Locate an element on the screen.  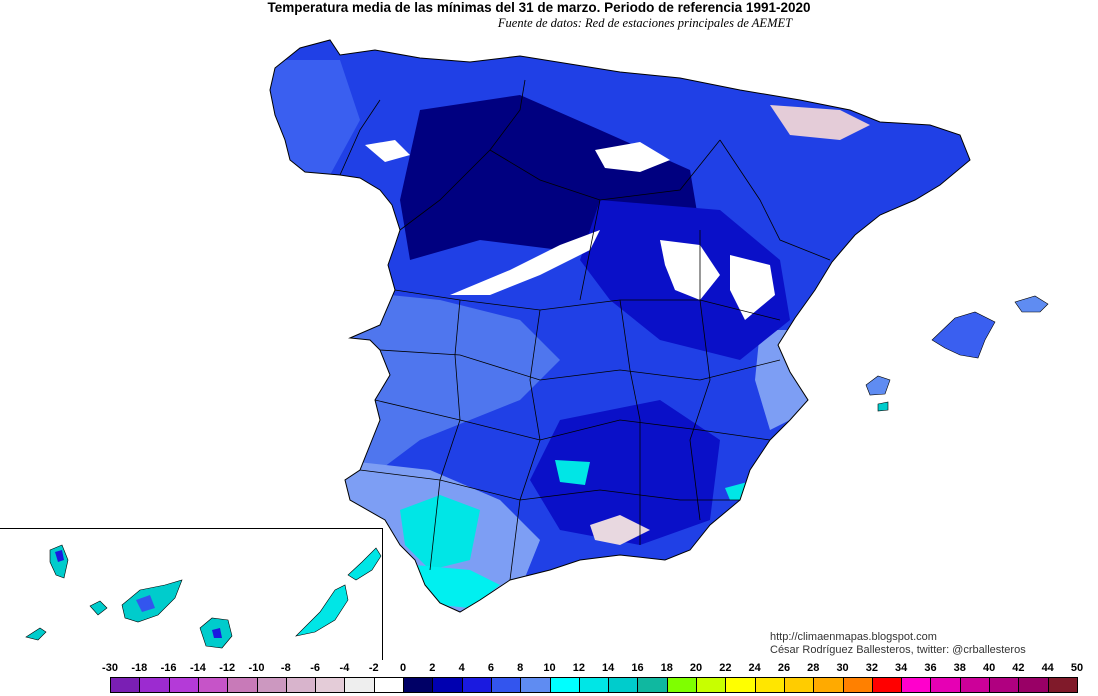
legend-tick-label: 38 is located at coordinates (959, 668).